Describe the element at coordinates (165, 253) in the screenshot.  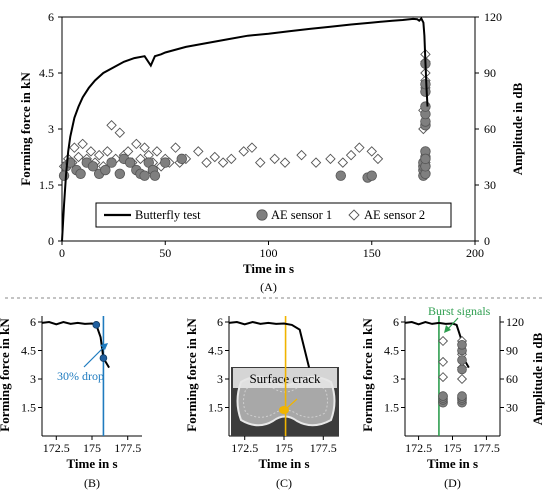
I see `panel-a-x-tick-label: 50` at that location.